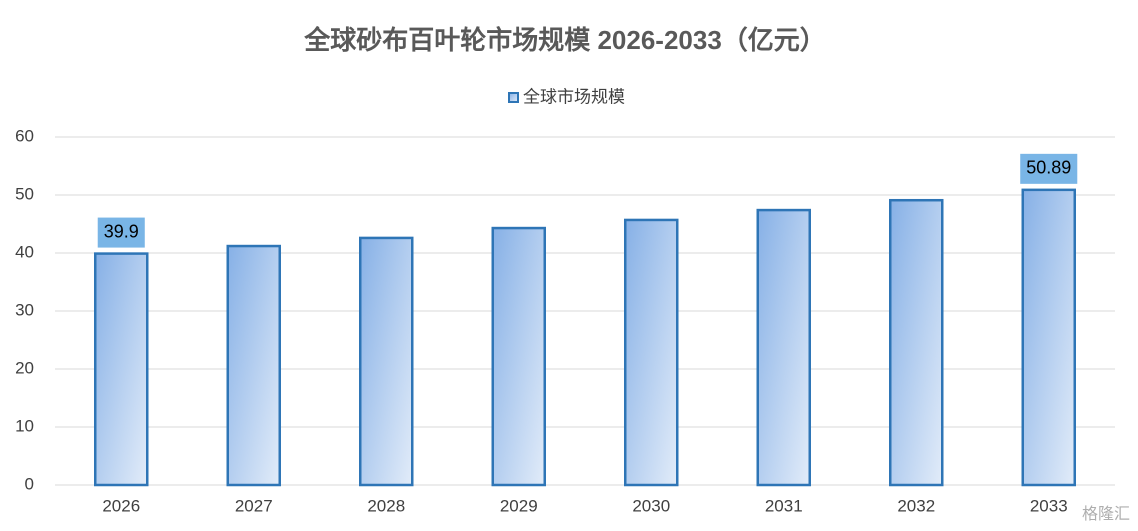 Image resolution: width=1138 pixels, height=531 pixels. I want to click on x-tick-label: 2031, so click(784, 505).